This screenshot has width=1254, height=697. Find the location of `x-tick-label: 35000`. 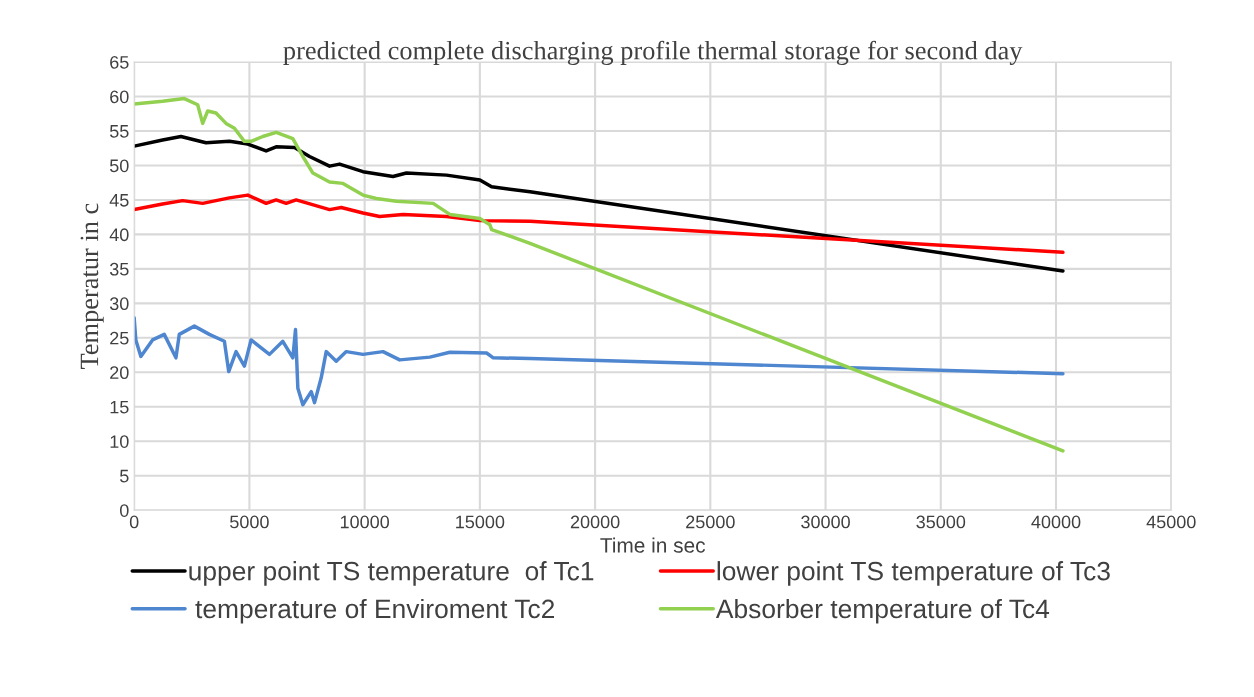

x-tick-label: 35000 is located at coordinates (941, 522).